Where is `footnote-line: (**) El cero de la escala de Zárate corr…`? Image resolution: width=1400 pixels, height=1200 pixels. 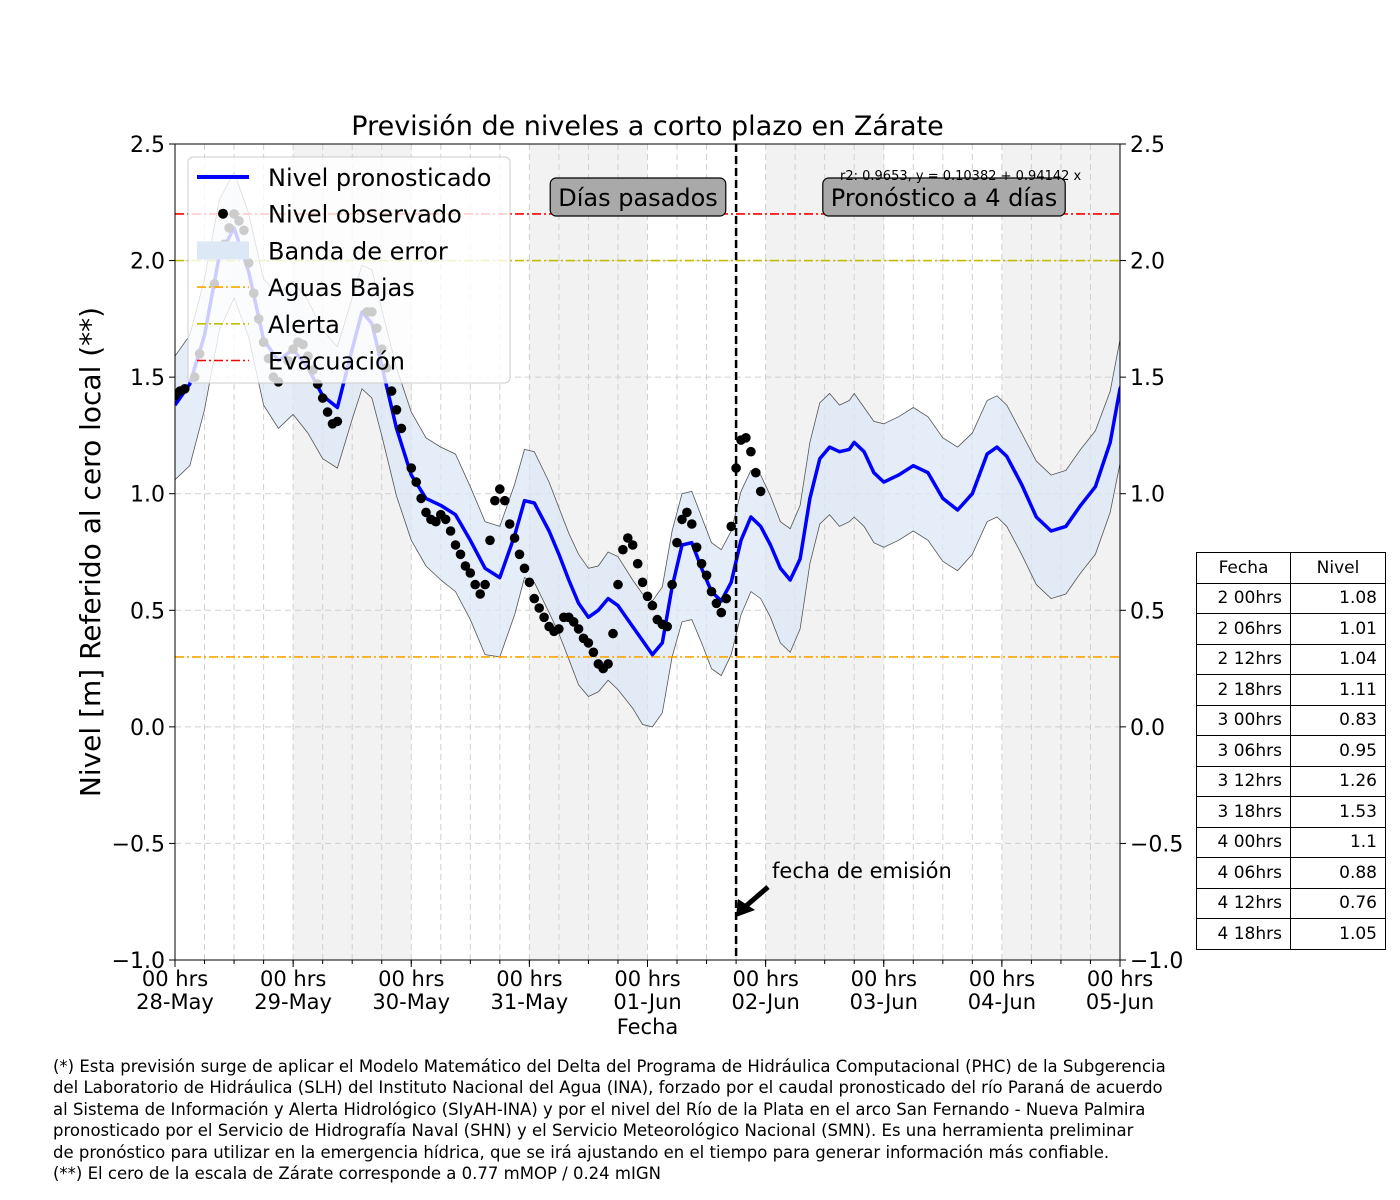
footnote-line: (**) El cero de la escala de Zárate corr… is located at coordinates (357, 1174).